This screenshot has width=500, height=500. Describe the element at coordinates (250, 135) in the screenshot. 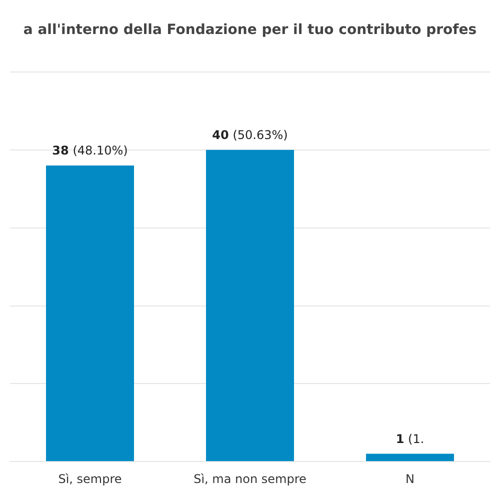

I see `data-label: 40 (50.63%)` at that location.